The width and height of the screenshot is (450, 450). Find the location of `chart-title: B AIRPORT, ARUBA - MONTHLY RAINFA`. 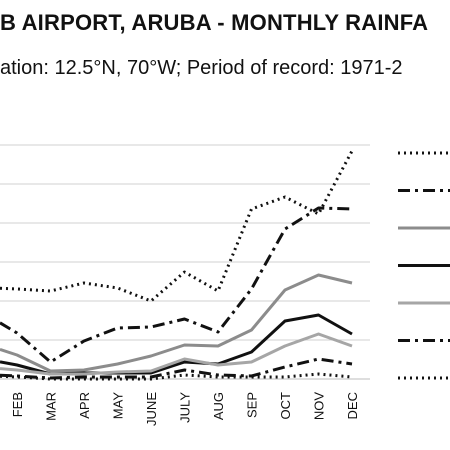

chart-title: B AIRPORT, ARUBA - MONTHLY RAINFA is located at coordinates (214, 22).